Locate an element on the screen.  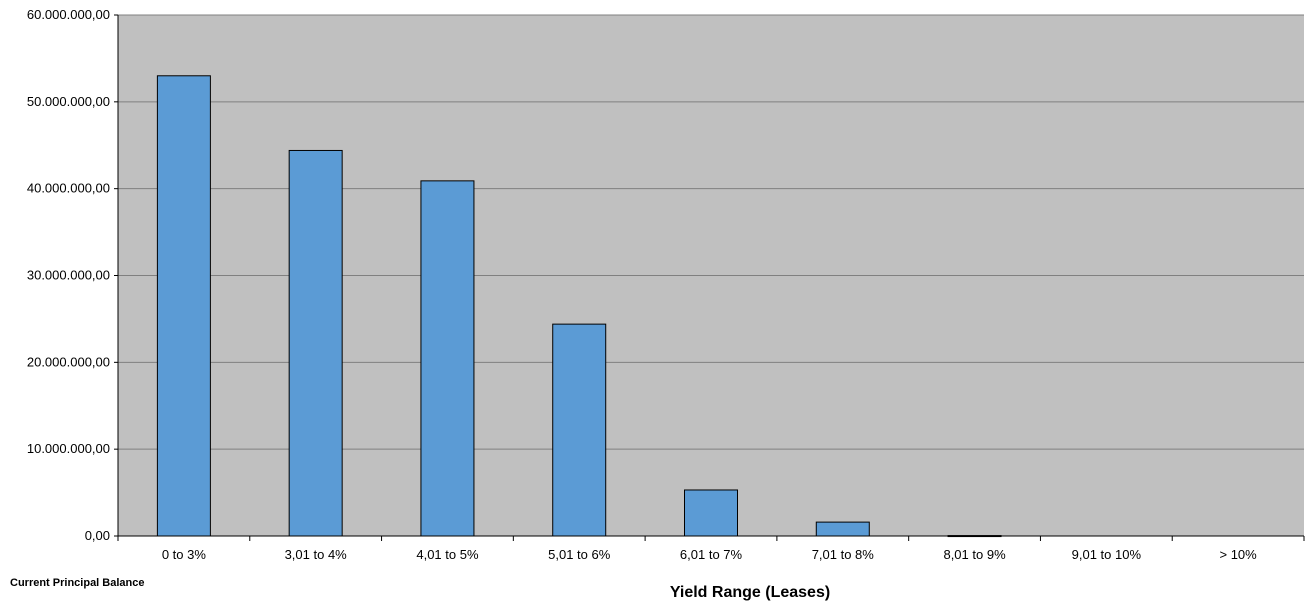
y-tick-label: 40.000.000,00 is located at coordinates (68, 188).